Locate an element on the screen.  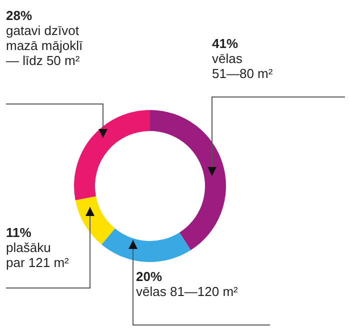
data-label: 11% is located at coordinates (19, 232).